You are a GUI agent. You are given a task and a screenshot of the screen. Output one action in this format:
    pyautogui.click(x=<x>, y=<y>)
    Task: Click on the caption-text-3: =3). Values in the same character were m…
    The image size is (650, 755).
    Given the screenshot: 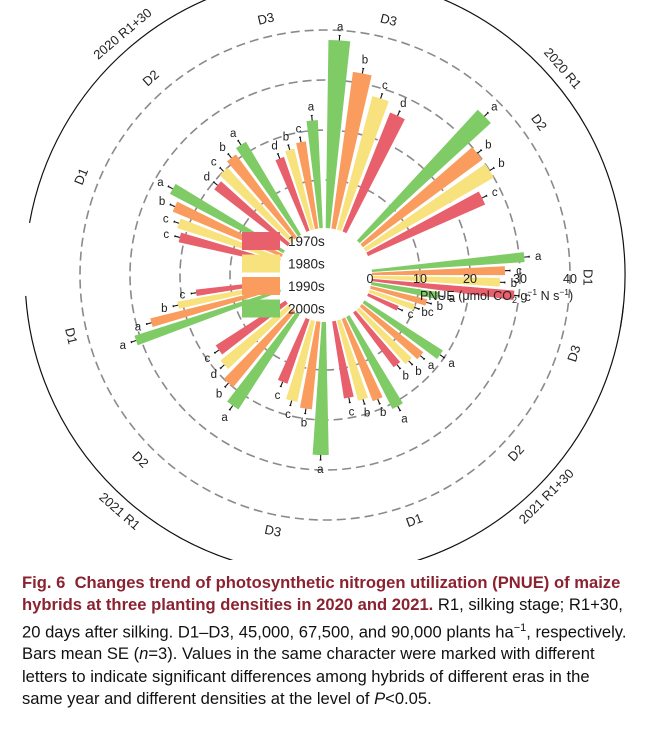 What is the action you would take?
    pyautogui.click(x=308, y=676)
    